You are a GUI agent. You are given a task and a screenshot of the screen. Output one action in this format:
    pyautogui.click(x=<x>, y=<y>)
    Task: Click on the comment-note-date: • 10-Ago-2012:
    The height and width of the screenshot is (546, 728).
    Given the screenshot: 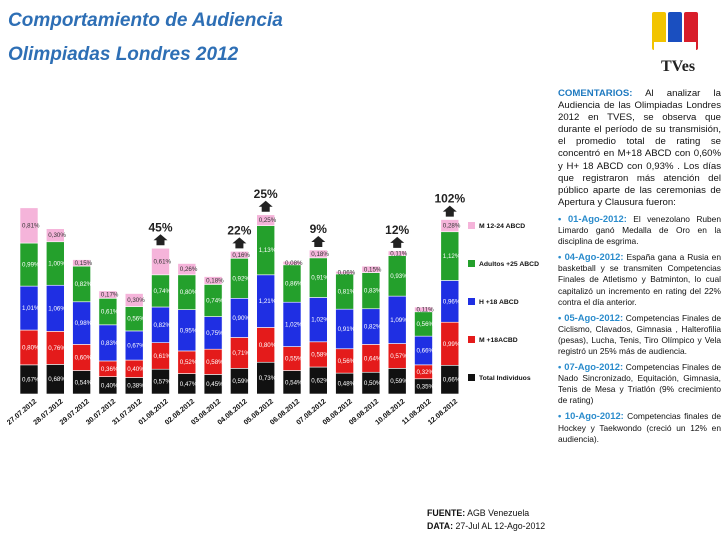 What is the action you would take?
    pyautogui.click(x=591, y=416)
    